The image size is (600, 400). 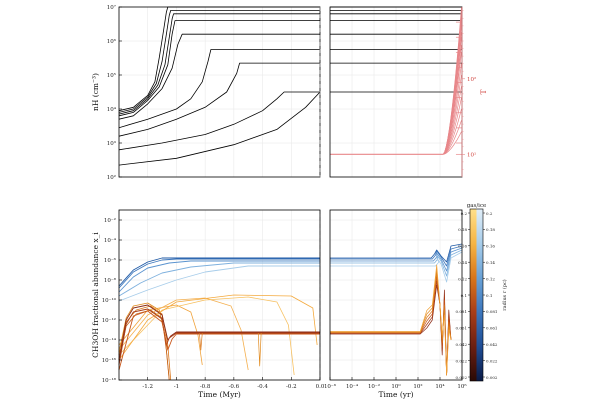 What do you see at coordinates (112, 7) in the screenshot?
I see `density-ytick-label: 10⁷` at bounding box center [112, 7].